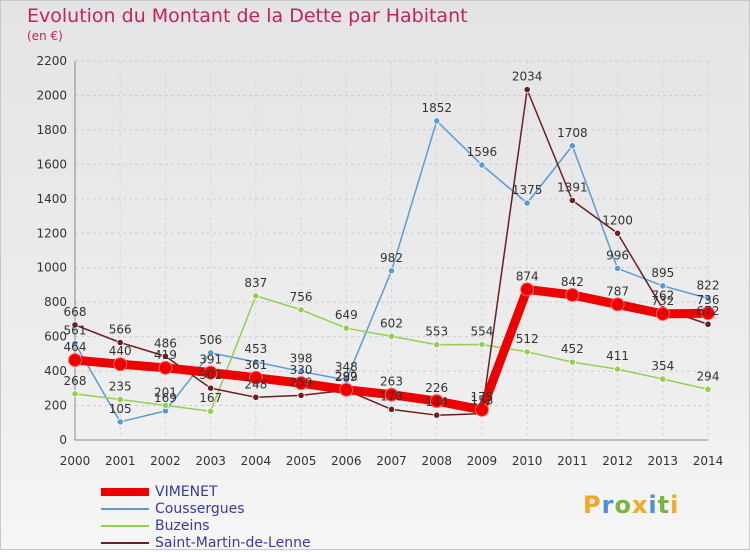  I want to click on logo-letter: t, so click(664, 505).